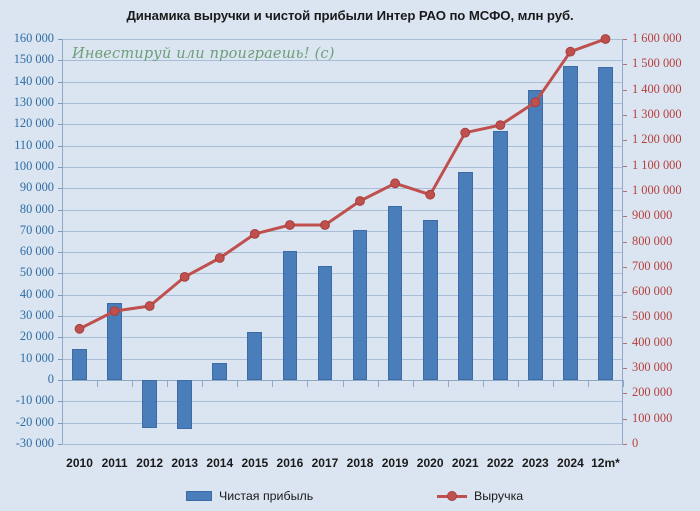 Image resolution: width=700 pixels, height=511 pixels. I want to click on chart-legend: Чистая прибыль Выручка, so click(350, 499).